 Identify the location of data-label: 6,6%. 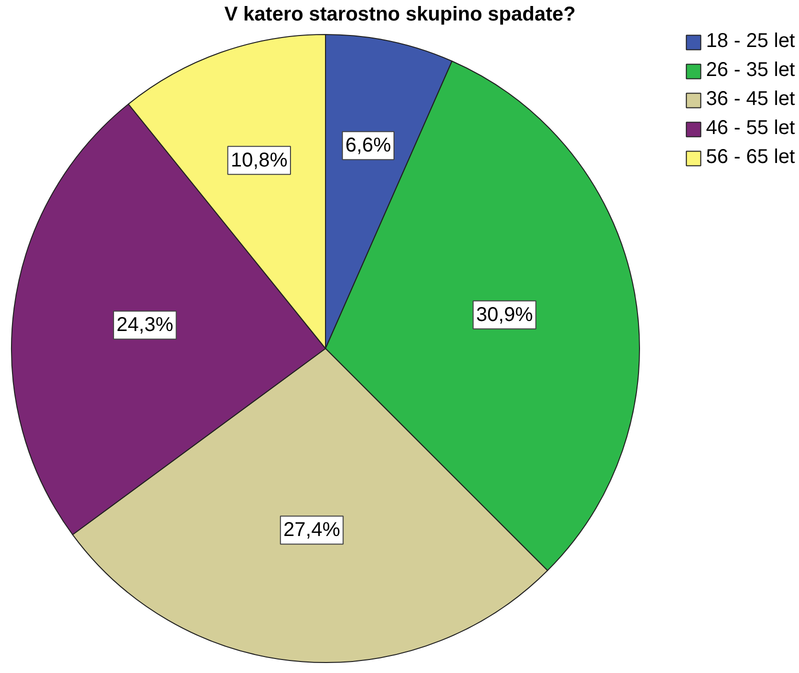
(368, 145).